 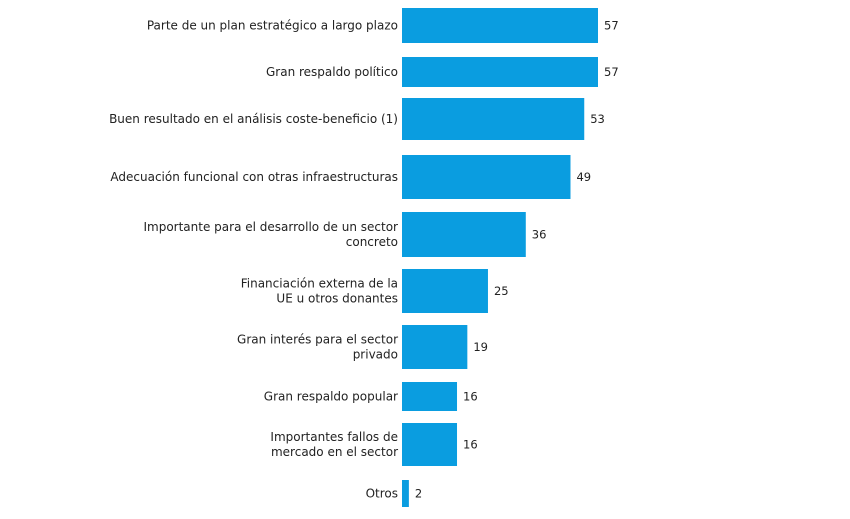 I want to click on value-label-3: 53, so click(x=597, y=119).